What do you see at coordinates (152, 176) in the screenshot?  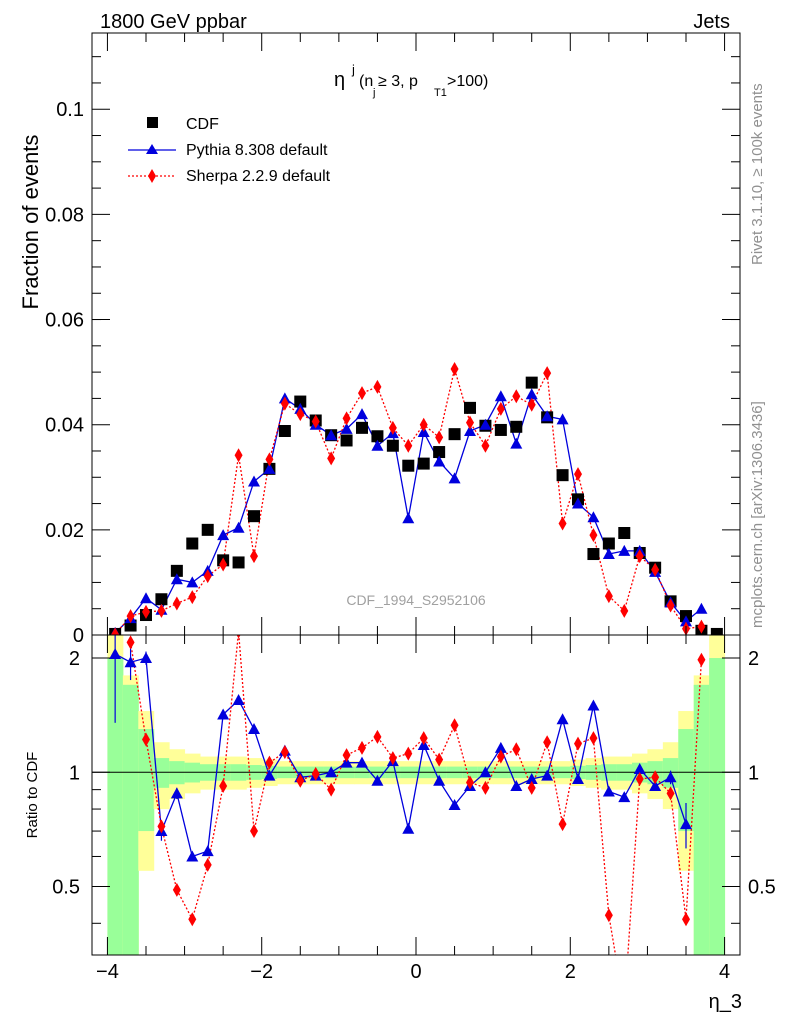 I see `legend-marker-sherpa` at bounding box center [152, 176].